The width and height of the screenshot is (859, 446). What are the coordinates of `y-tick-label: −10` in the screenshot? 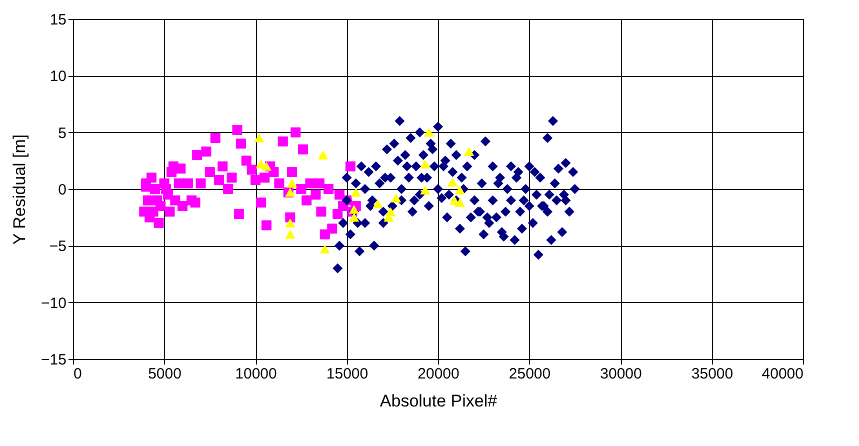 It's located at (53, 303).